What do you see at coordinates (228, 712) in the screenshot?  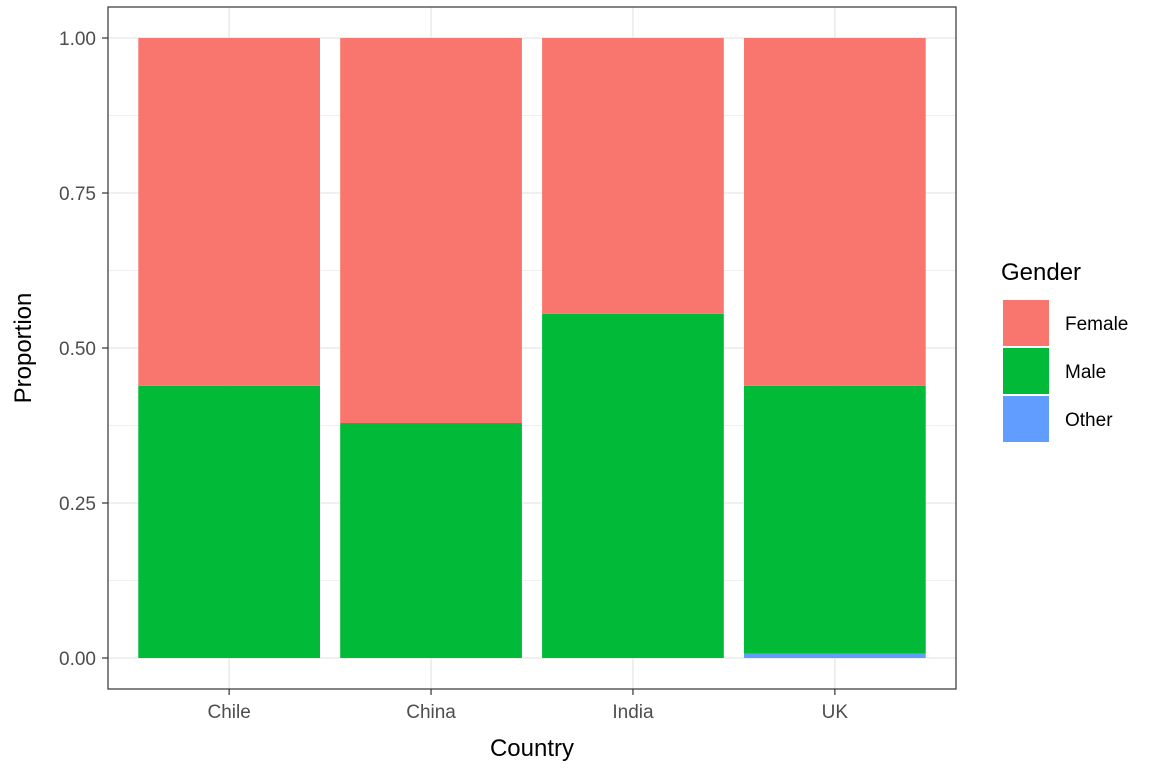 I see `x-tick-label: Chile` at bounding box center [228, 712].